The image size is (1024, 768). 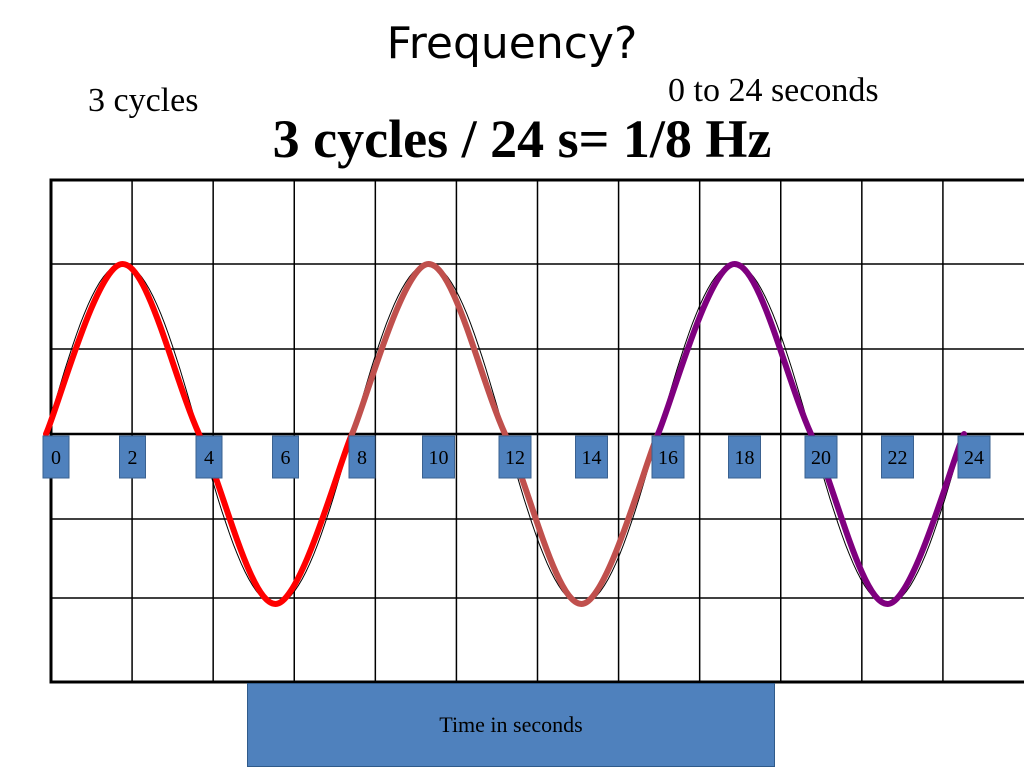 I want to click on tick-label-18: 18, so click(x=744, y=457).